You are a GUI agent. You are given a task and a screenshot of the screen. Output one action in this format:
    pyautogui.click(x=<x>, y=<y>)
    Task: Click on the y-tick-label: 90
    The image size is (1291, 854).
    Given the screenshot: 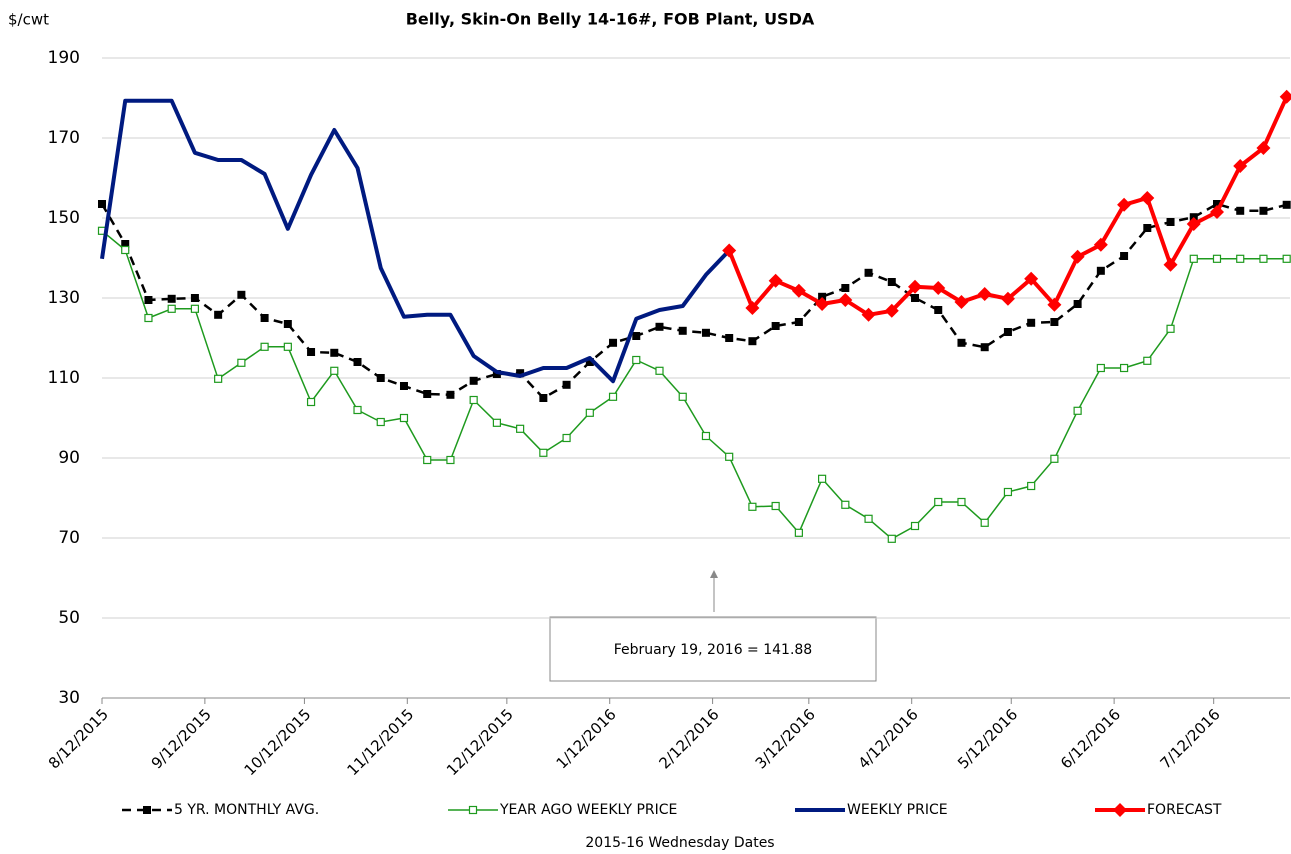 What is the action you would take?
    pyautogui.click(x=69, y=458)
    